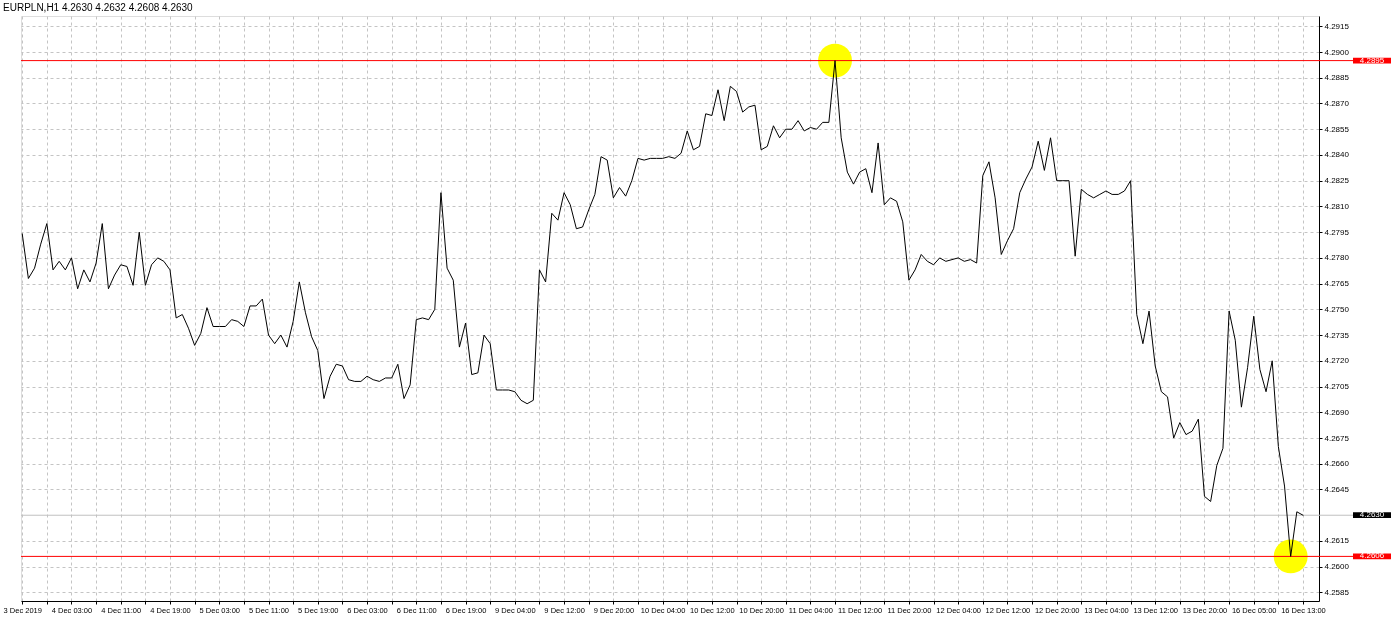 This screenshot has height=626, width=1400. What do you see at coordinates (1337, 26) in the screenshot?
I see `y-tick-label: 4.2915` at bounding box center [1337, 26].